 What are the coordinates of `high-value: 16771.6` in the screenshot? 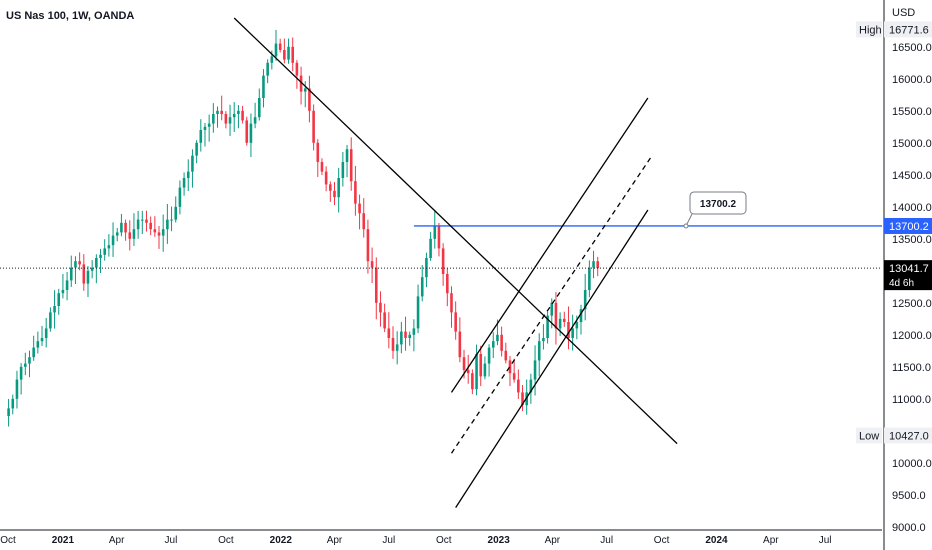 It's located at (909, 30).